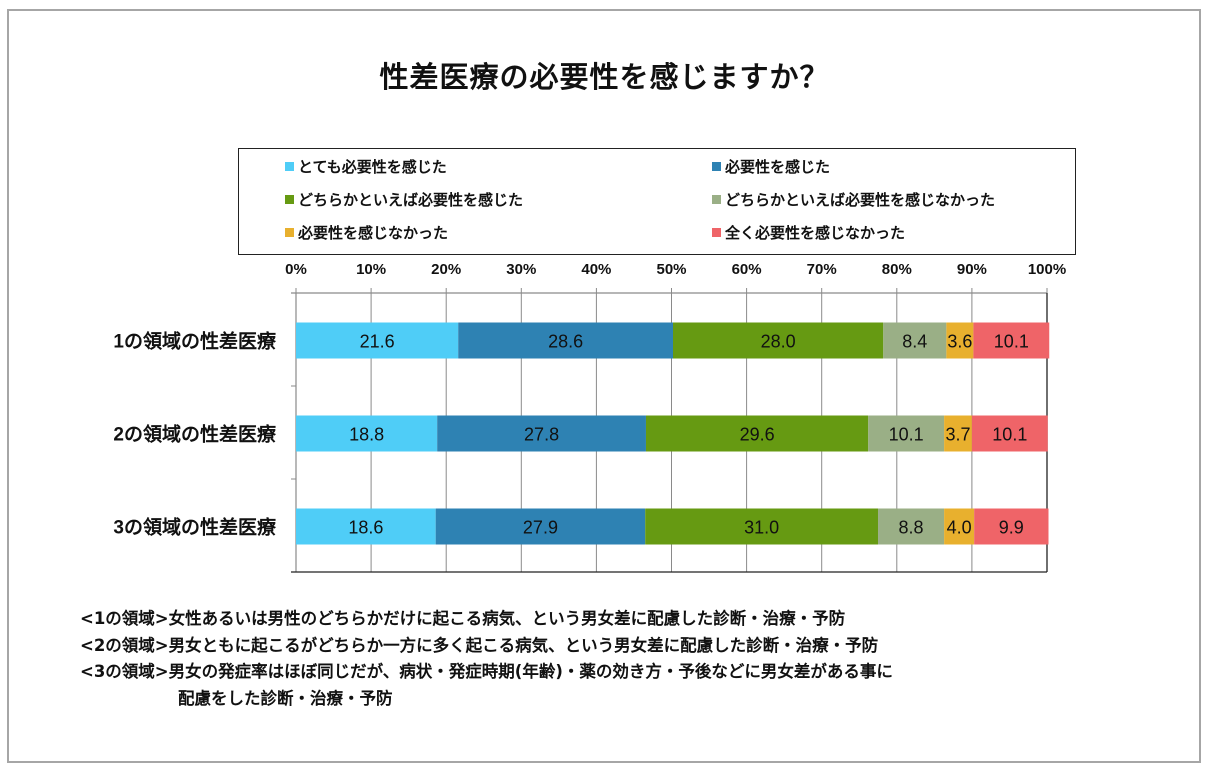 Image resolution: width=1209 pixels, height=772 pixels. What do you see at coordinates (860, 199) in the screenshot?
I see `legend-label: どちらかといえば必要性を感じなかった` at bounding box center [860, 199].